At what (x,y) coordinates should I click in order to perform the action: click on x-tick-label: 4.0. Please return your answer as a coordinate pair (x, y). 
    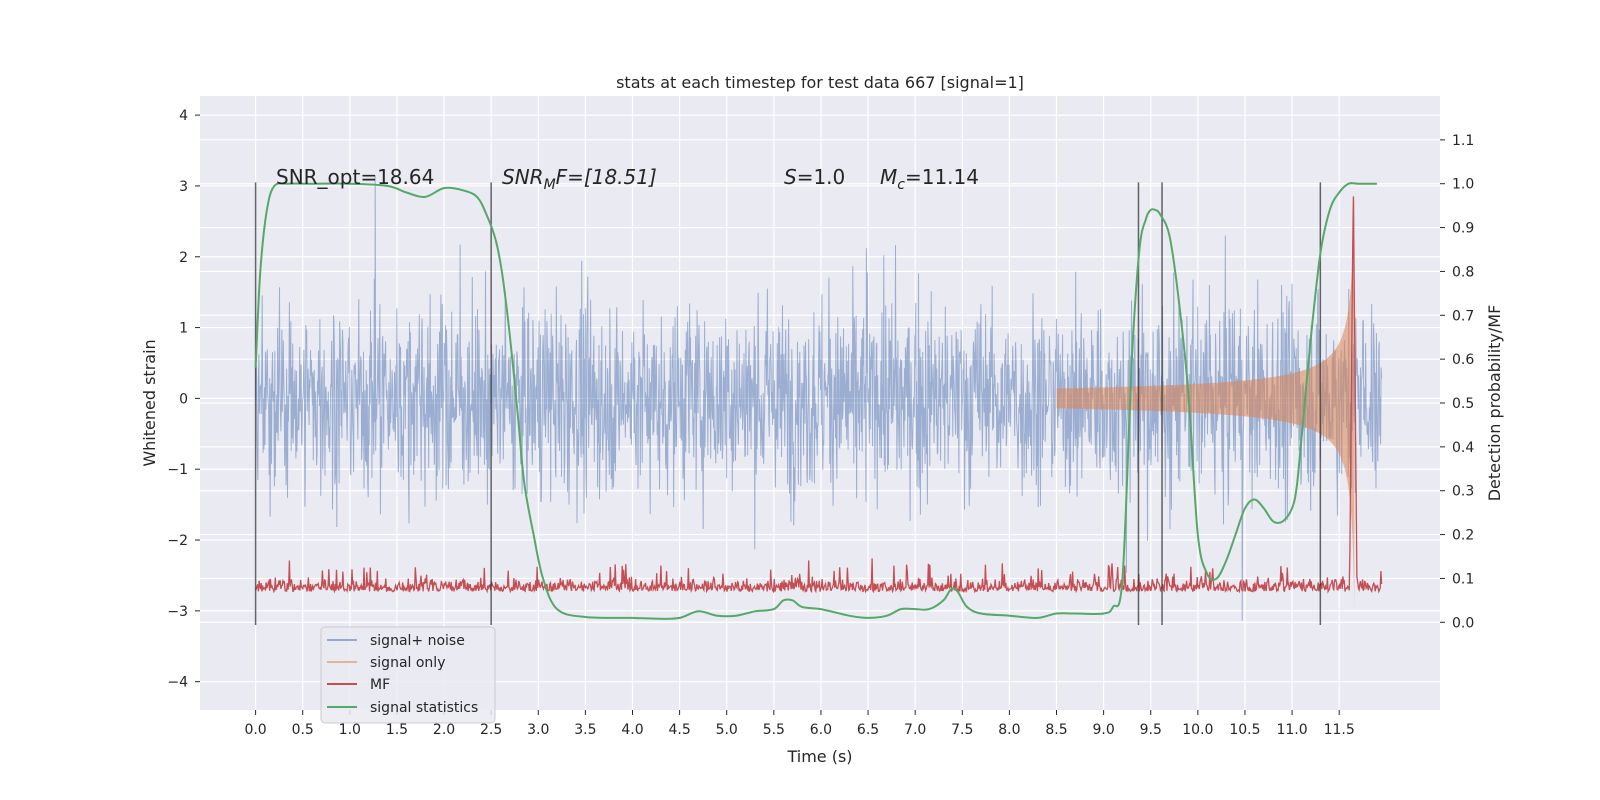
    Looking at the image, I should click on (632, 730).